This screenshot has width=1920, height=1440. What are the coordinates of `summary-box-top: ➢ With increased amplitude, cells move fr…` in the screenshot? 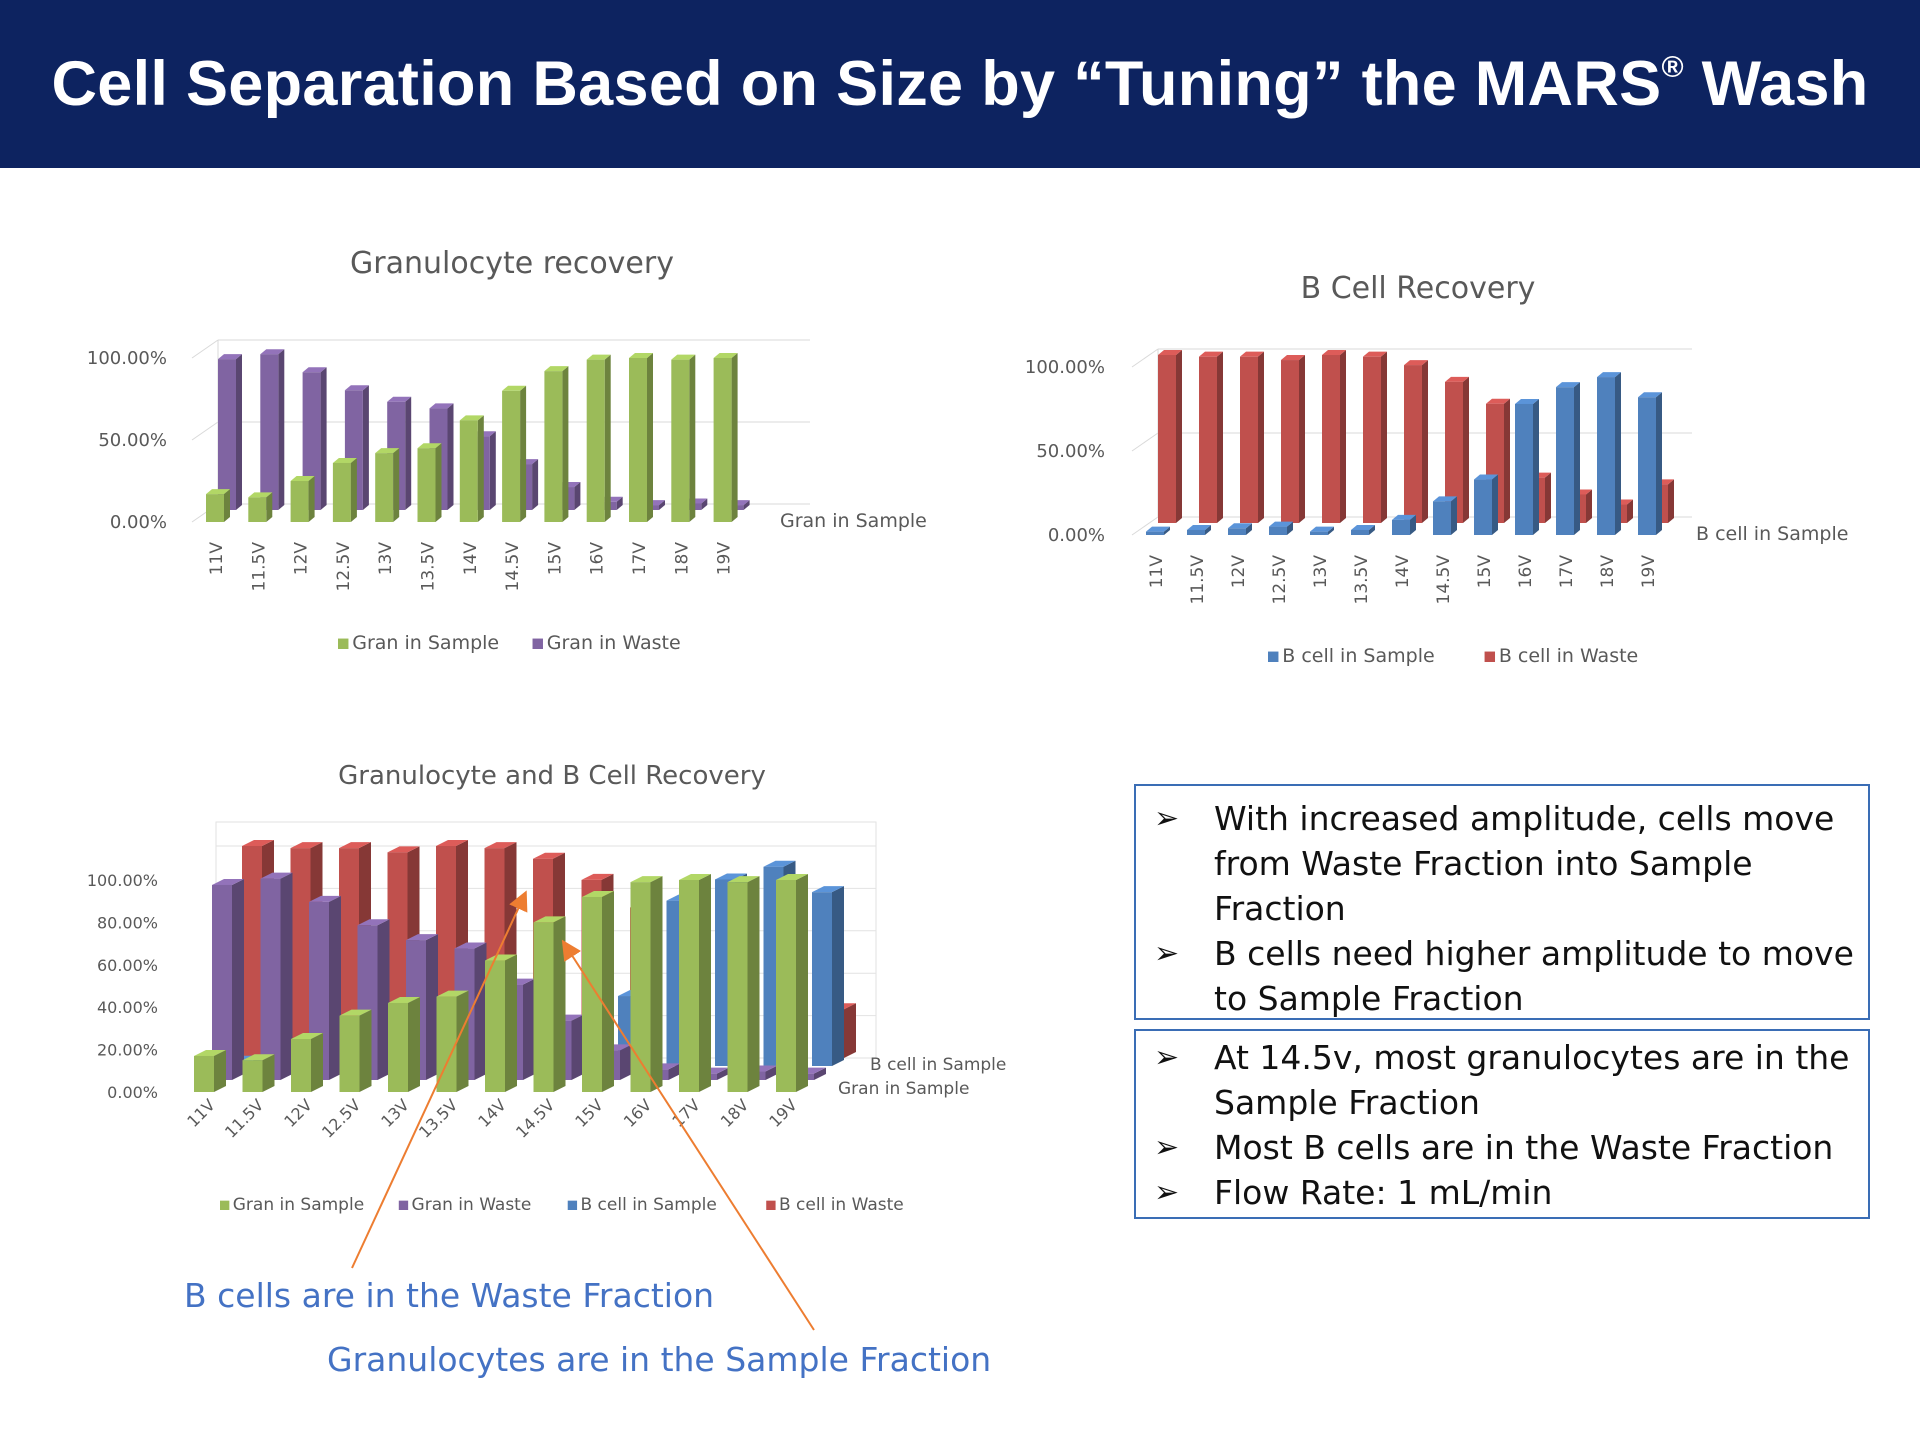 It's located at (1502, 902).